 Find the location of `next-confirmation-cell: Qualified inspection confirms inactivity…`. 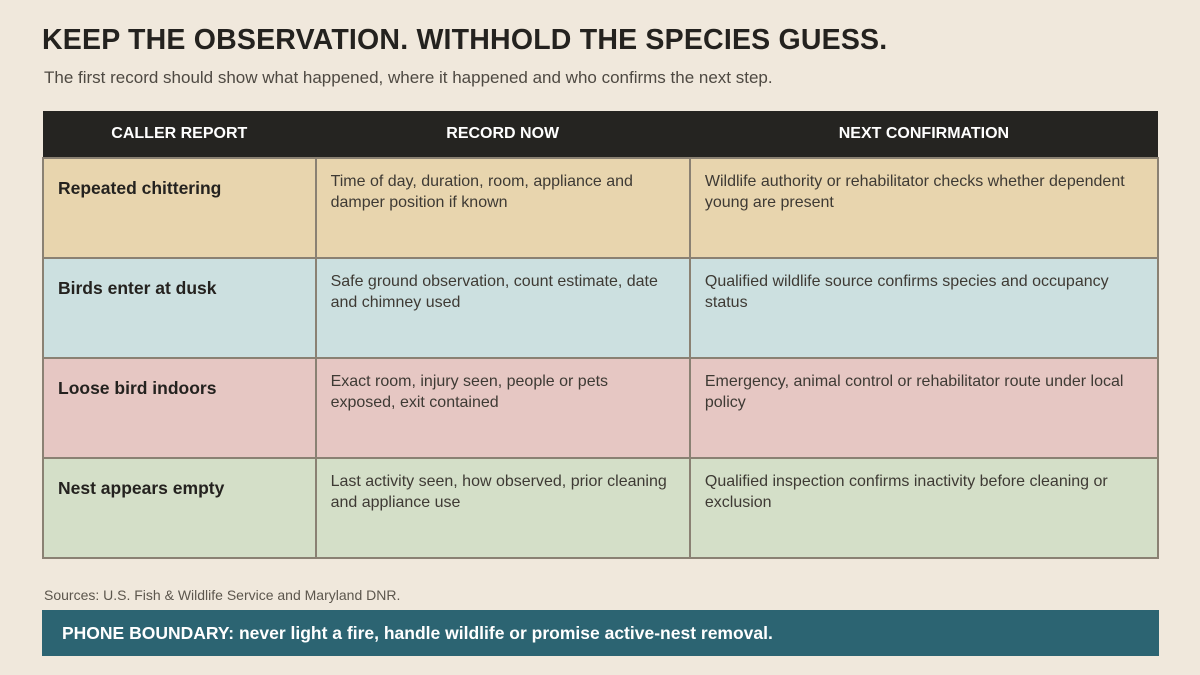

next-confirmation-cell: Qualified inspection confirms inactivity… is located at coordinates (924, 508).